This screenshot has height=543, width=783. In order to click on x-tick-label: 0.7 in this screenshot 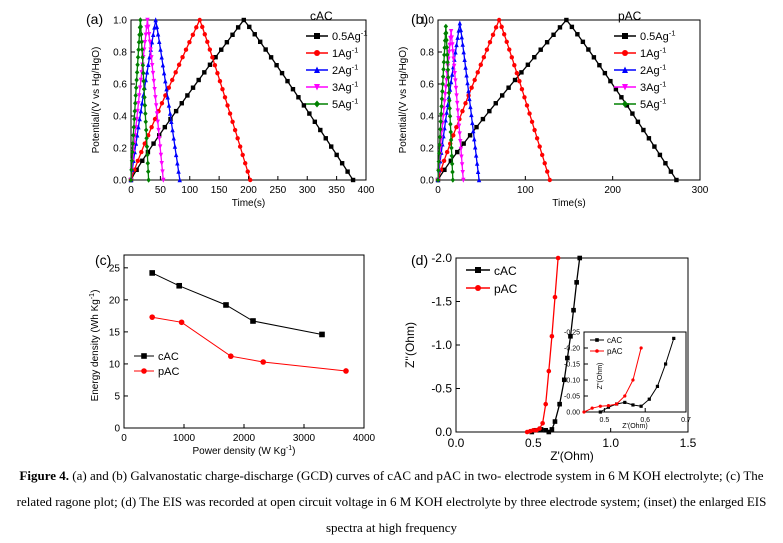, I will do `click(686, 420)`.